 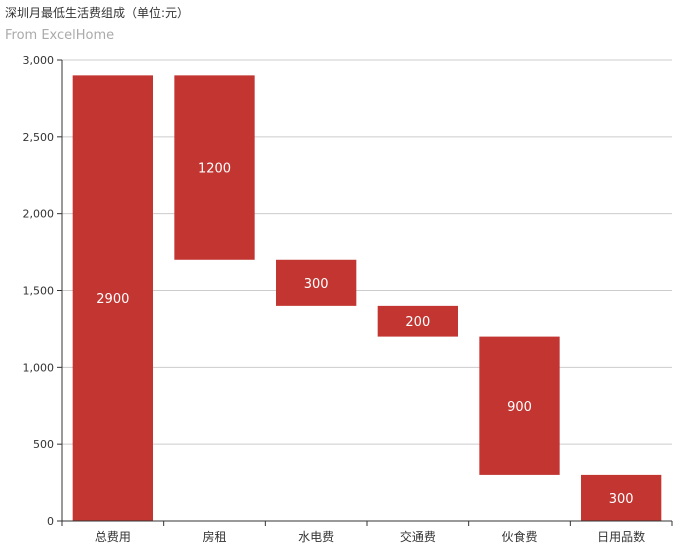 What do you see at coordinates (39, 137) in the screenshot?
I see `y-tick-label: 2,500` at bounding box center [39, 137].